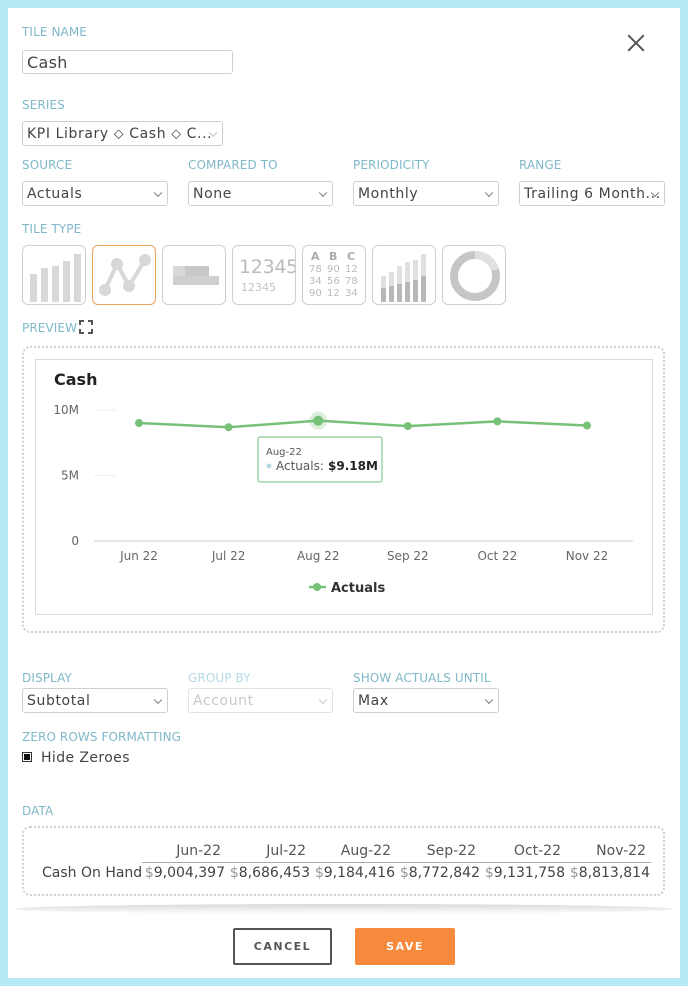 The width and height of the screenshot is (688, 986). What do you see at coordinates (260, 700) in the screenshot?
I see `group-by-select: Account` at bounding box center [260, 700].